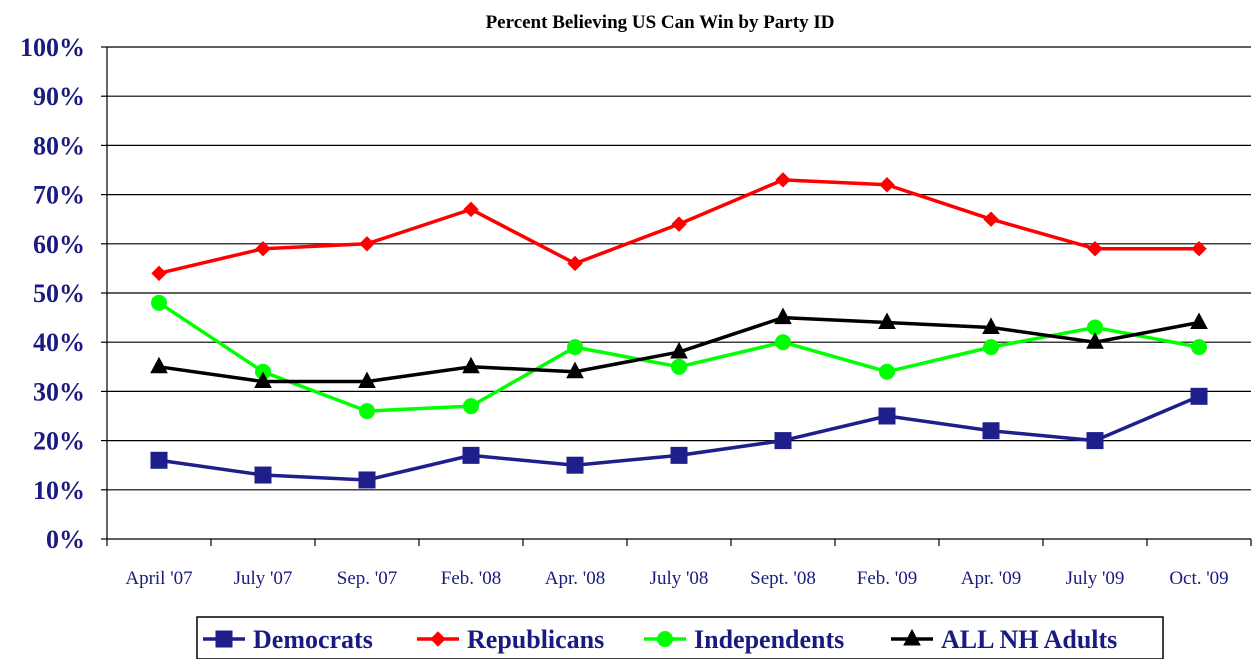 The image size is (1256, 659). I want to click on x-tick-label: July '09, so click(1095, 578).